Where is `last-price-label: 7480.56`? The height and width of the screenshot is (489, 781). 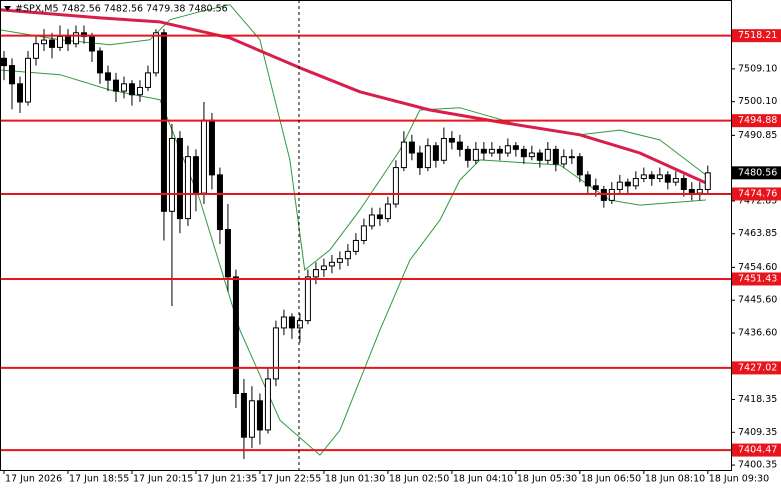 last-price-label: 7480.56 is located at coordinates (757, 172).